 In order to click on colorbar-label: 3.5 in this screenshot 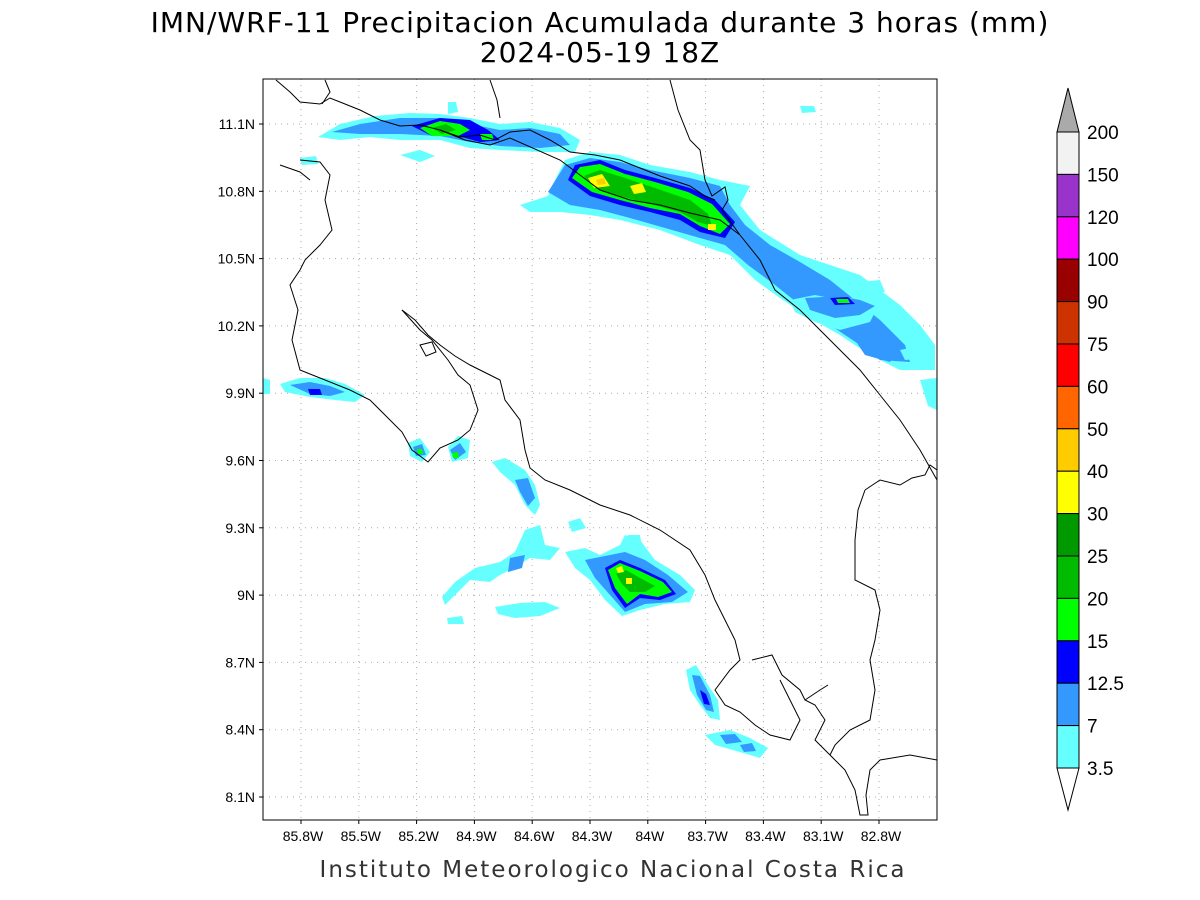, I will do `click(1100, 769)`.